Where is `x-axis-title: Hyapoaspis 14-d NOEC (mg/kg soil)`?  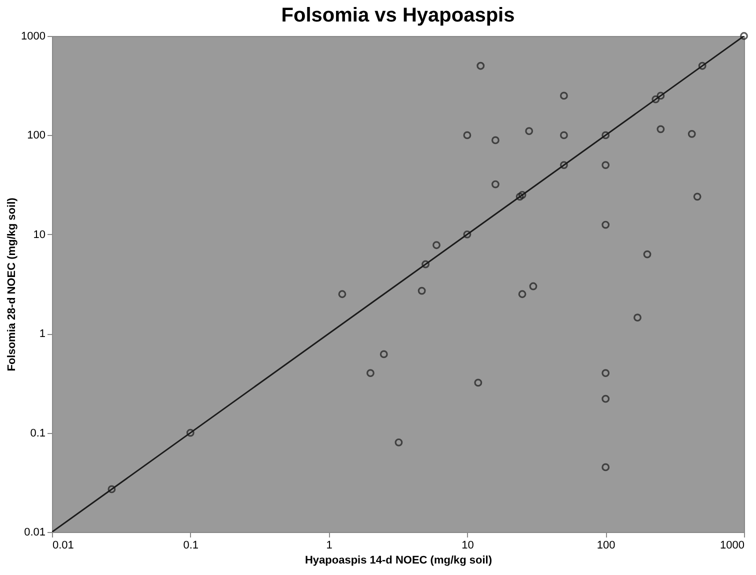
x-axis-title: Hyapoaspis 14-d NOEC (mg/kg soil) is located at coordinates (398, 560).